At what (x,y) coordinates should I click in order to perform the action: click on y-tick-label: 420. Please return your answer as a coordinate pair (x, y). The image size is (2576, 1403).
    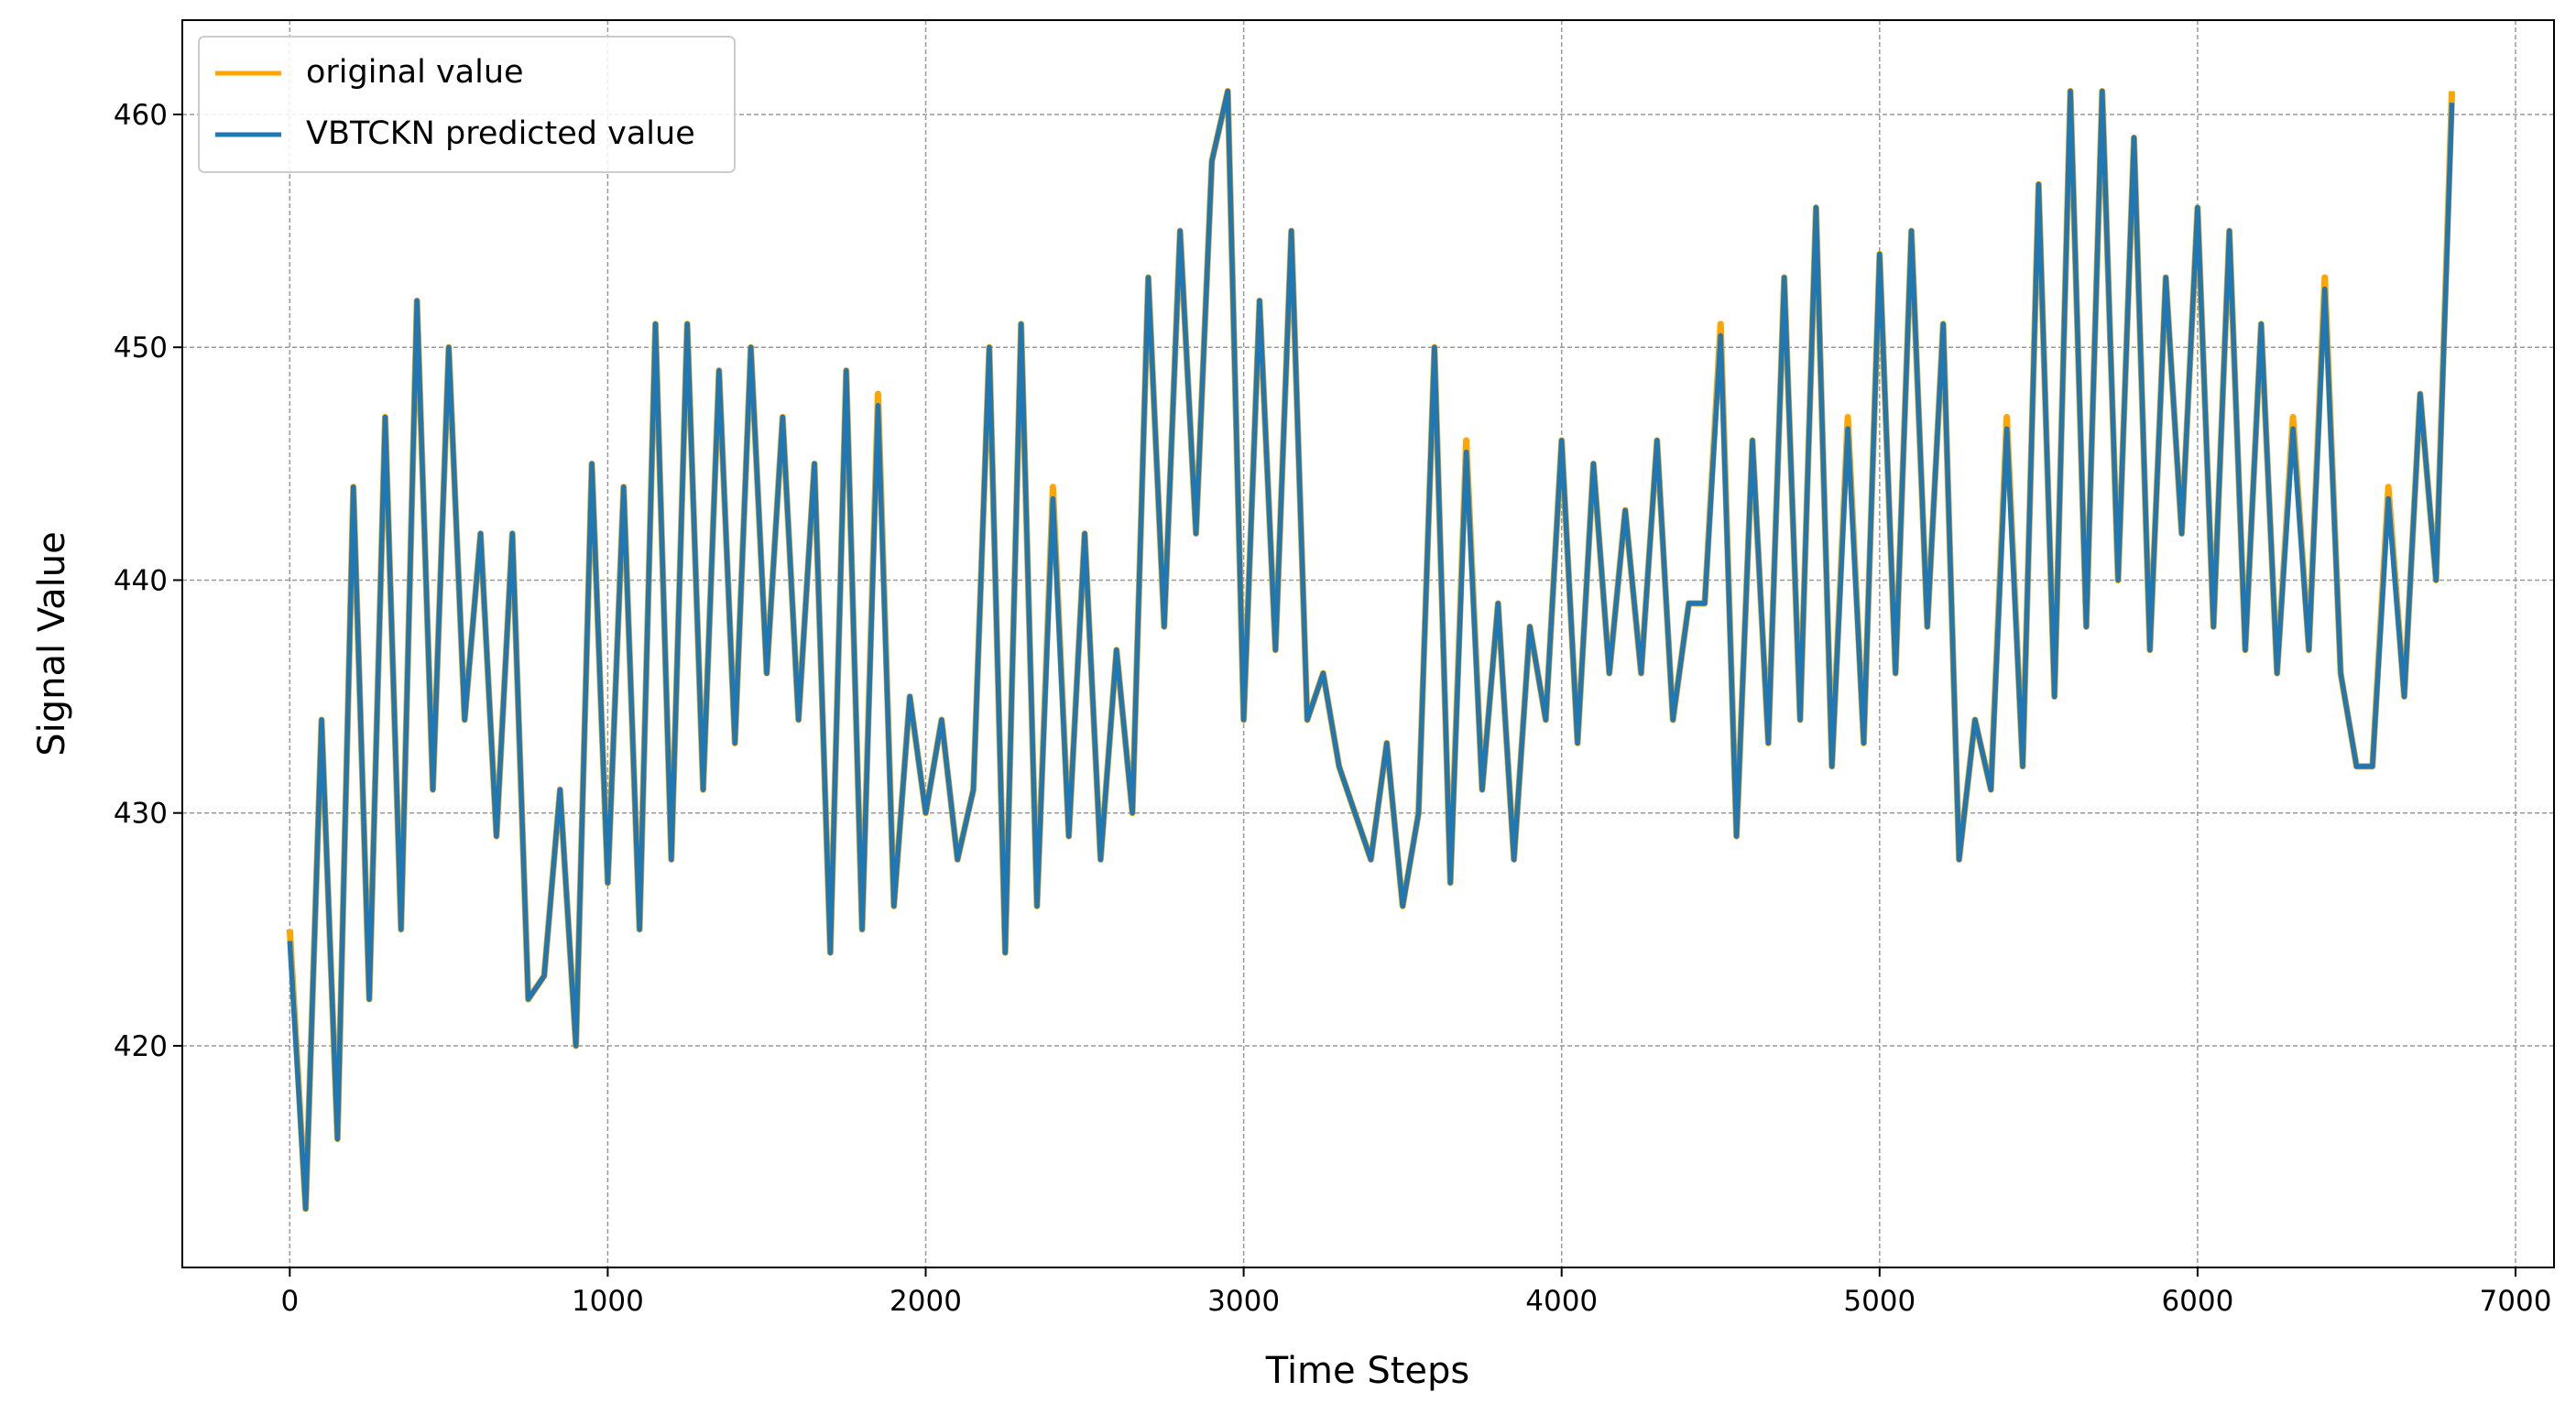
    Looking at the image, I should click on (141, 1046).